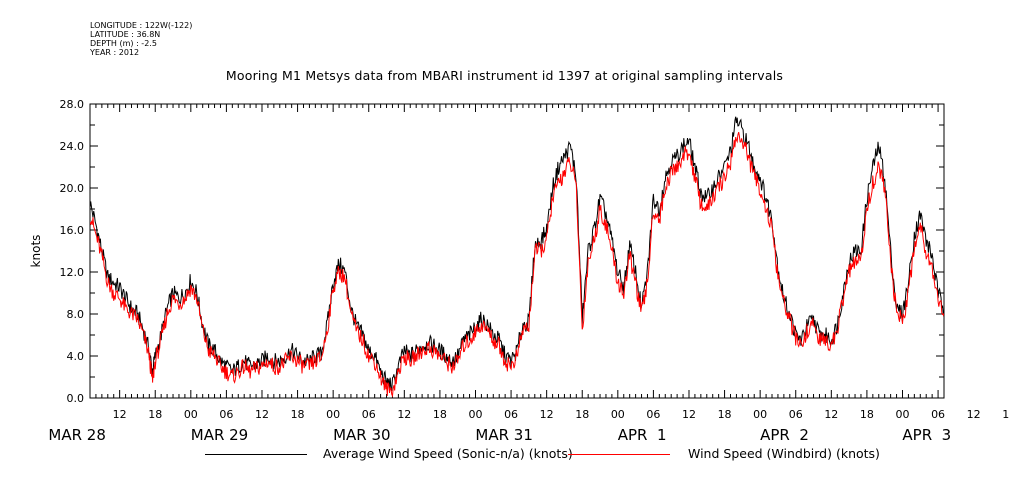 Image resolution: width=1009 pixels, height=504 pixels. Describe the element at coordinates (125, 34) in the screenshot. I see `meta-latitude: LATITUDE : 36.8N` at that location.